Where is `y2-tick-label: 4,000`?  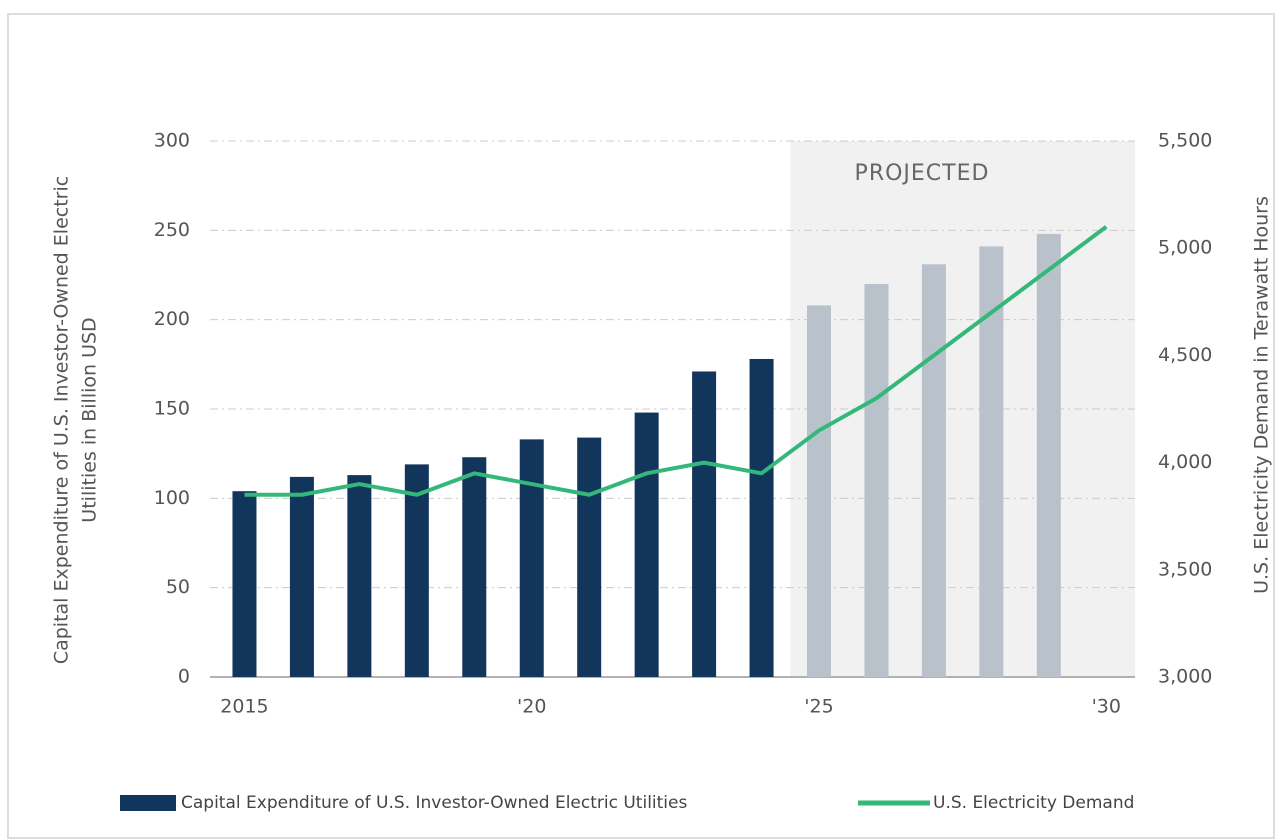 y2-tick-label: 4,000 is located at coordinates (1185, 462).